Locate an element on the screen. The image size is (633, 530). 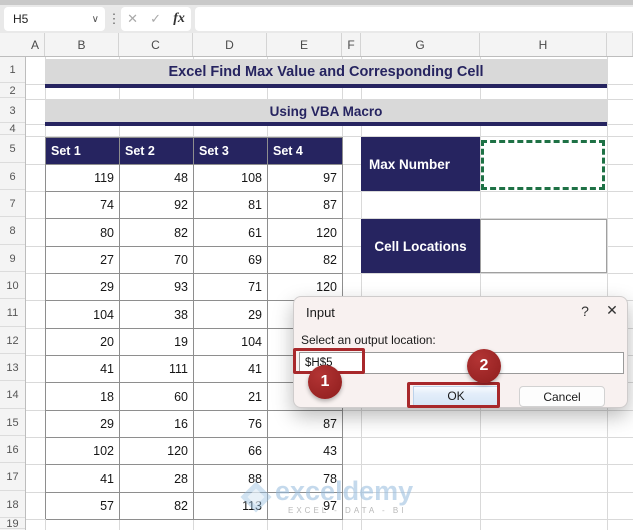
row-header-15: 15 is located at coordinates (12, 423).